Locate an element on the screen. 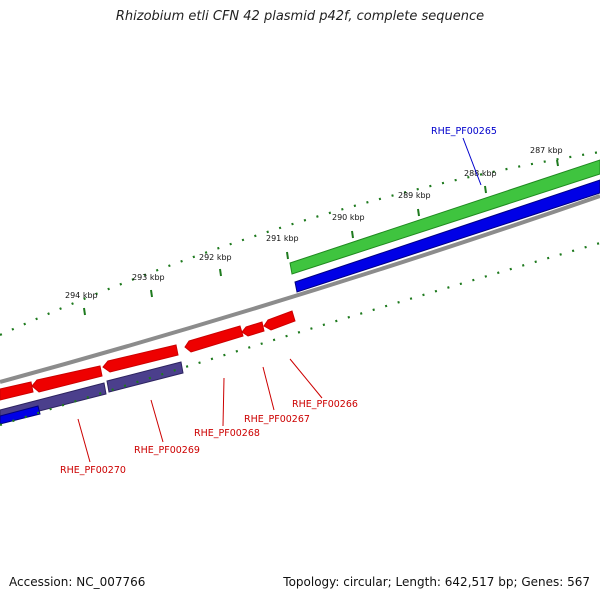 The height and width of the screenshot is (600, 600). tick-label-293: 293 kbp is located at coordinates (148, 277).